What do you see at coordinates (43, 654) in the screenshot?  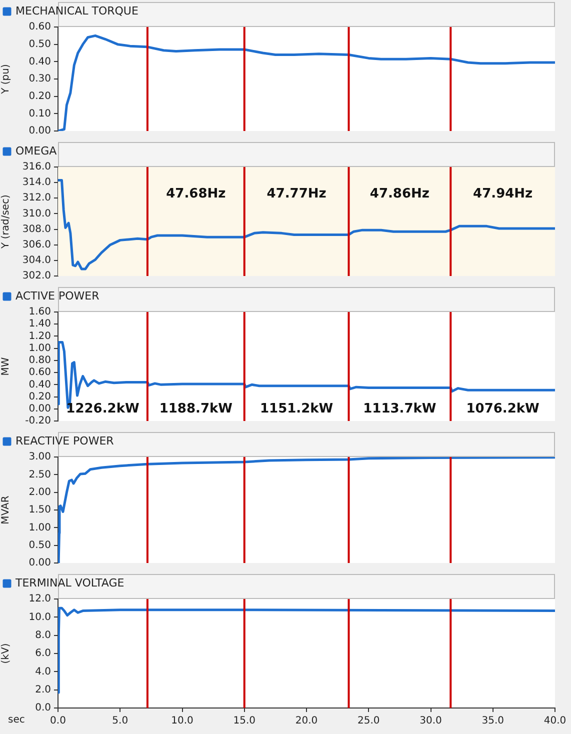 I see `y-tick-label: 6.0` at bounding box center [43, 654].